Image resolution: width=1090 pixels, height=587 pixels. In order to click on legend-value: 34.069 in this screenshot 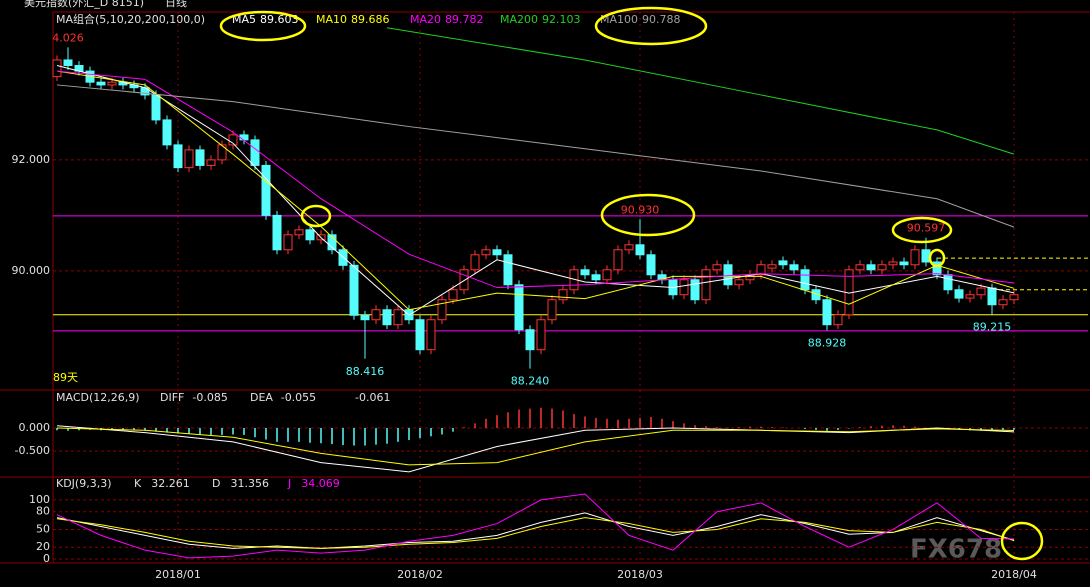, I will do `click(320, 483)`.